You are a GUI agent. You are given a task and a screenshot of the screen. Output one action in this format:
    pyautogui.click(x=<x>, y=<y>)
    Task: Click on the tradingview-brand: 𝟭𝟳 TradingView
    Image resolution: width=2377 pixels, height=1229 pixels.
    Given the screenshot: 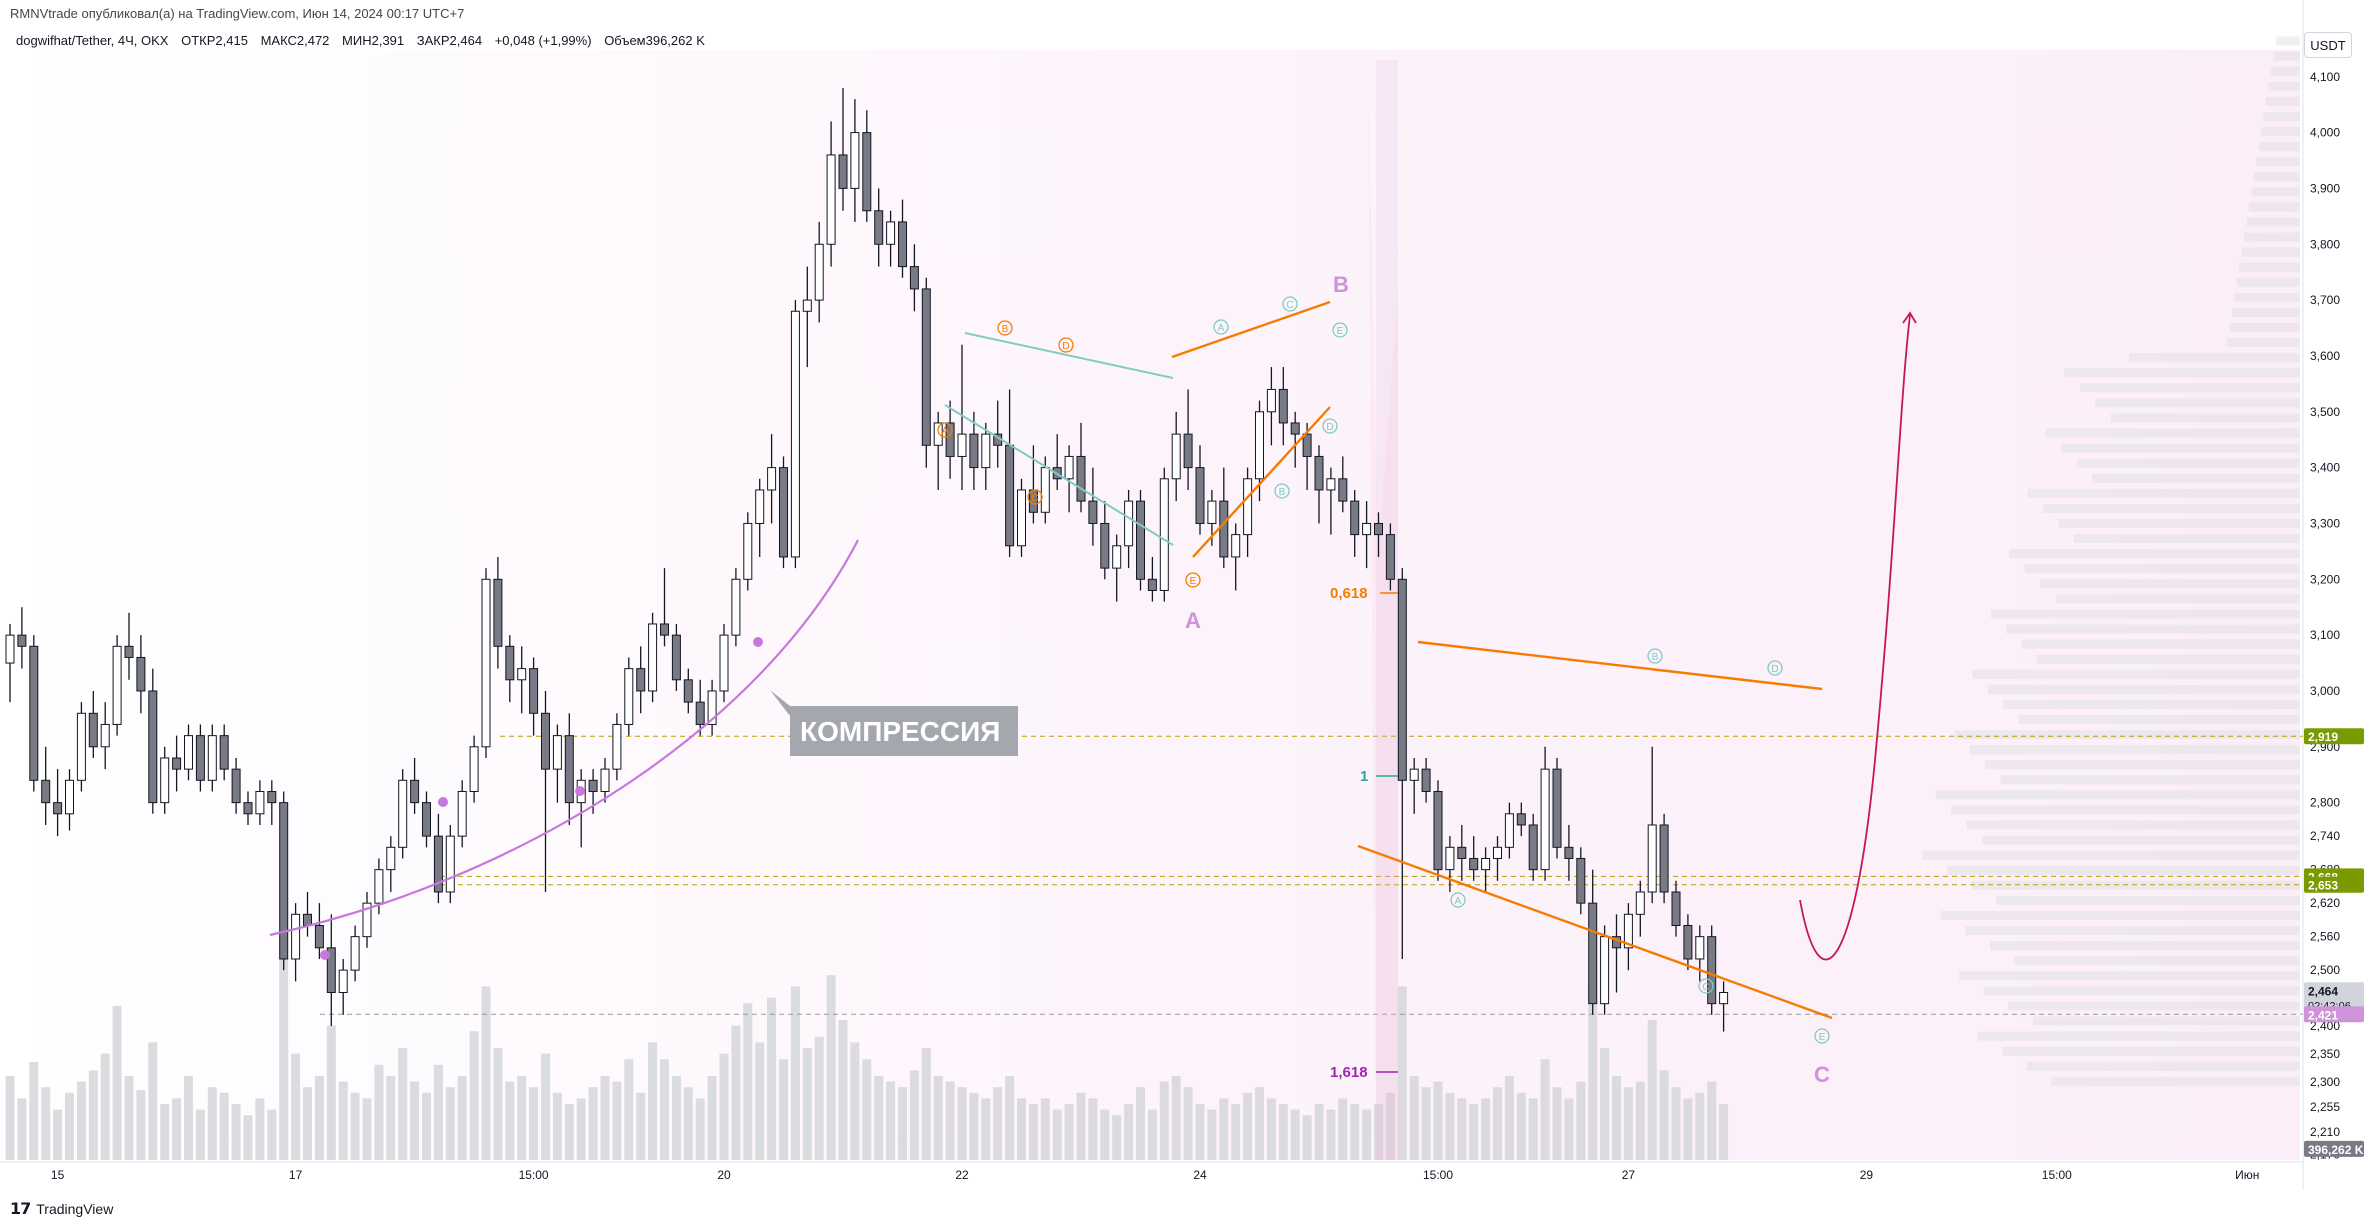 What is the action you would take?
    pyautogui.click(x=61, y=1209)
    